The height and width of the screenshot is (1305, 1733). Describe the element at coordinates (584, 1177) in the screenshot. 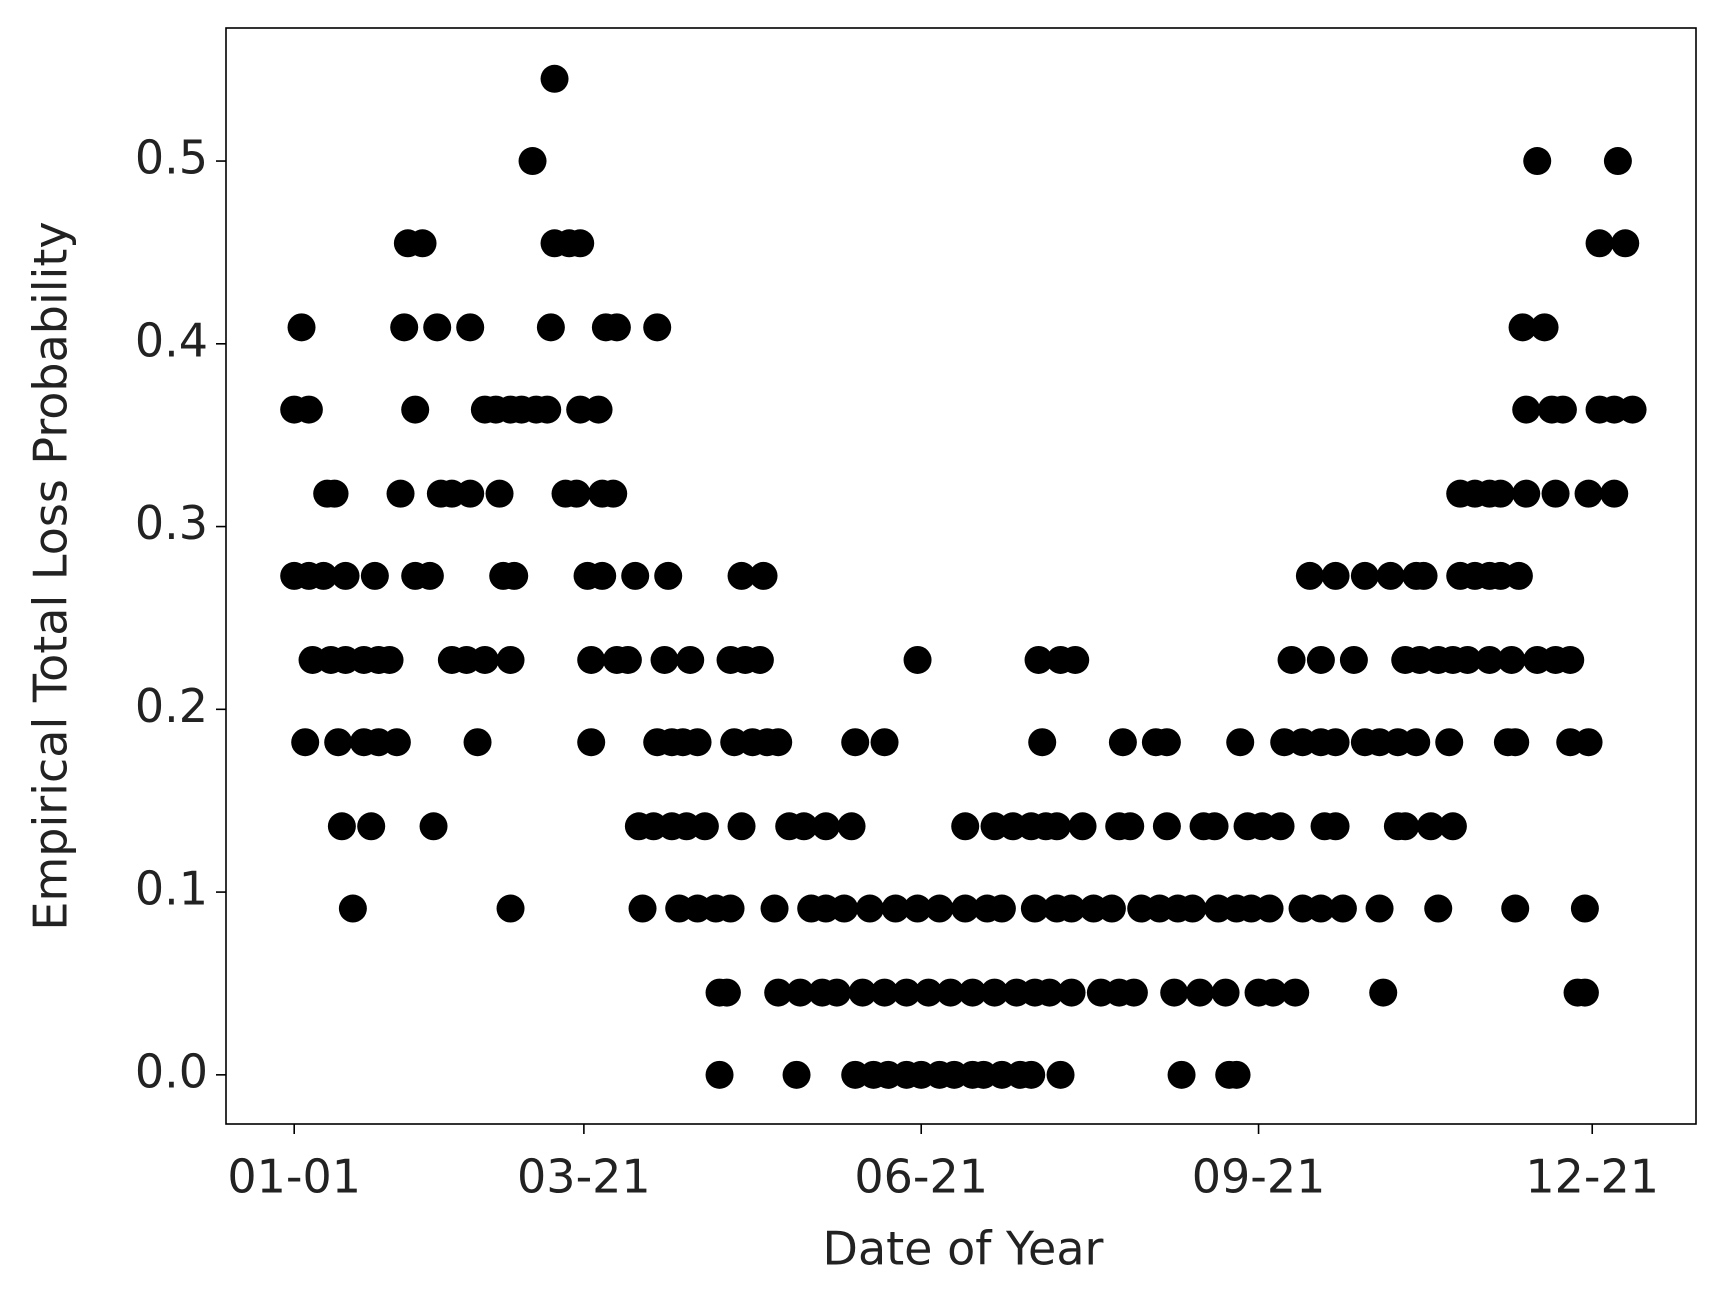

I see `x-tick-label: 03-21` at that location.